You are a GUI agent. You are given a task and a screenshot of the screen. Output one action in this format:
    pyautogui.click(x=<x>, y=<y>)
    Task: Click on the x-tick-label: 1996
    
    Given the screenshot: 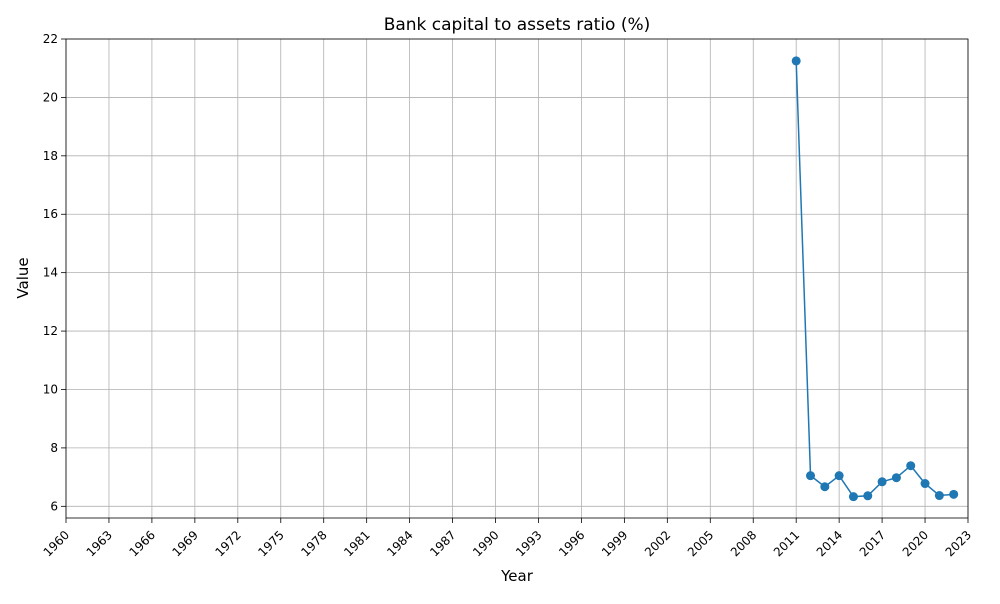 What is the action you would take?
    pyautogui.click(x=571, y=543)
    